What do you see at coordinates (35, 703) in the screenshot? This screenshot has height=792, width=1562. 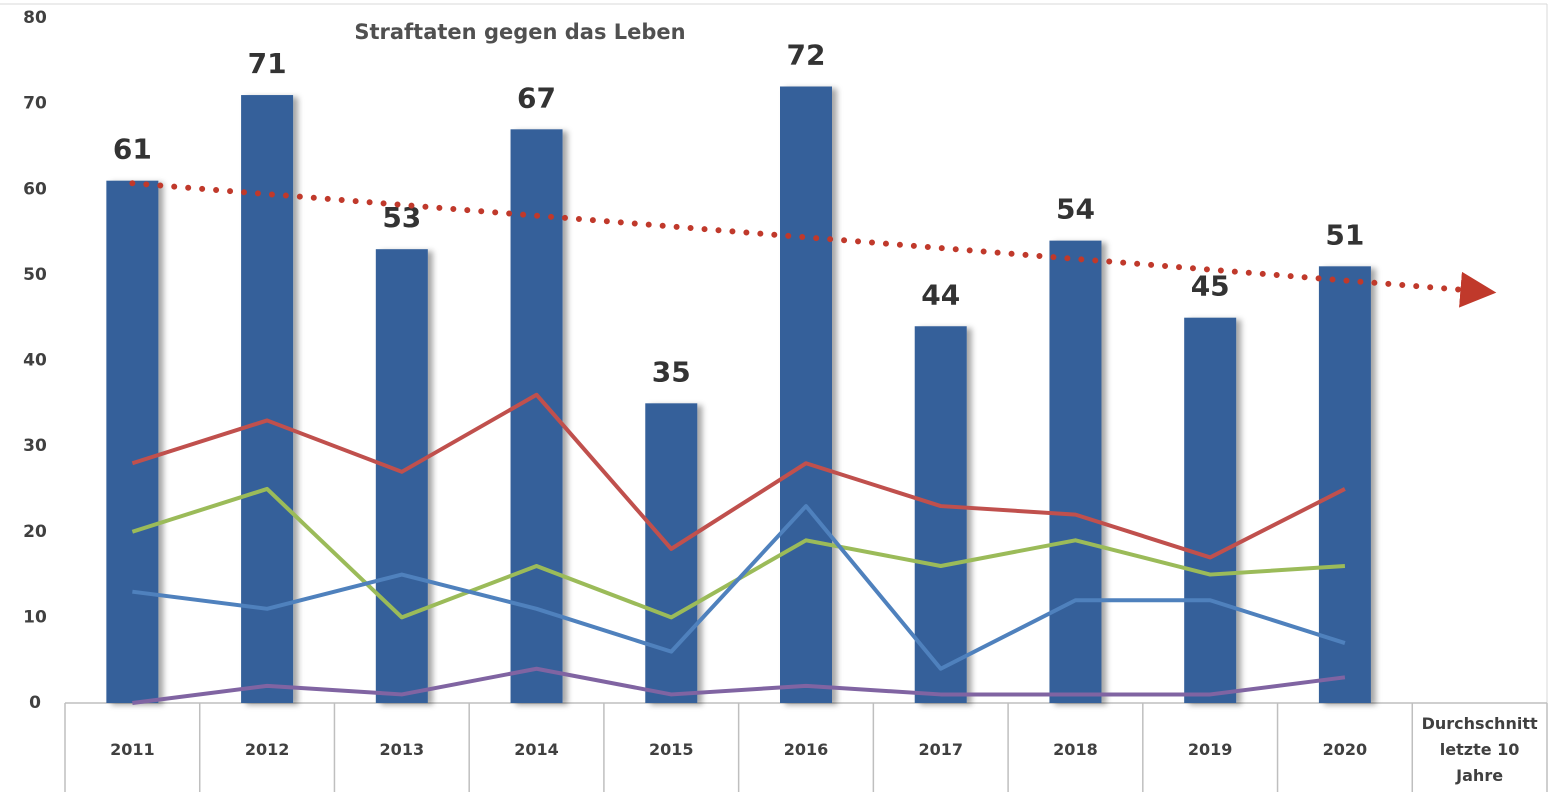 I see `y-tick-label: 0` at bounding box center [35, 703].